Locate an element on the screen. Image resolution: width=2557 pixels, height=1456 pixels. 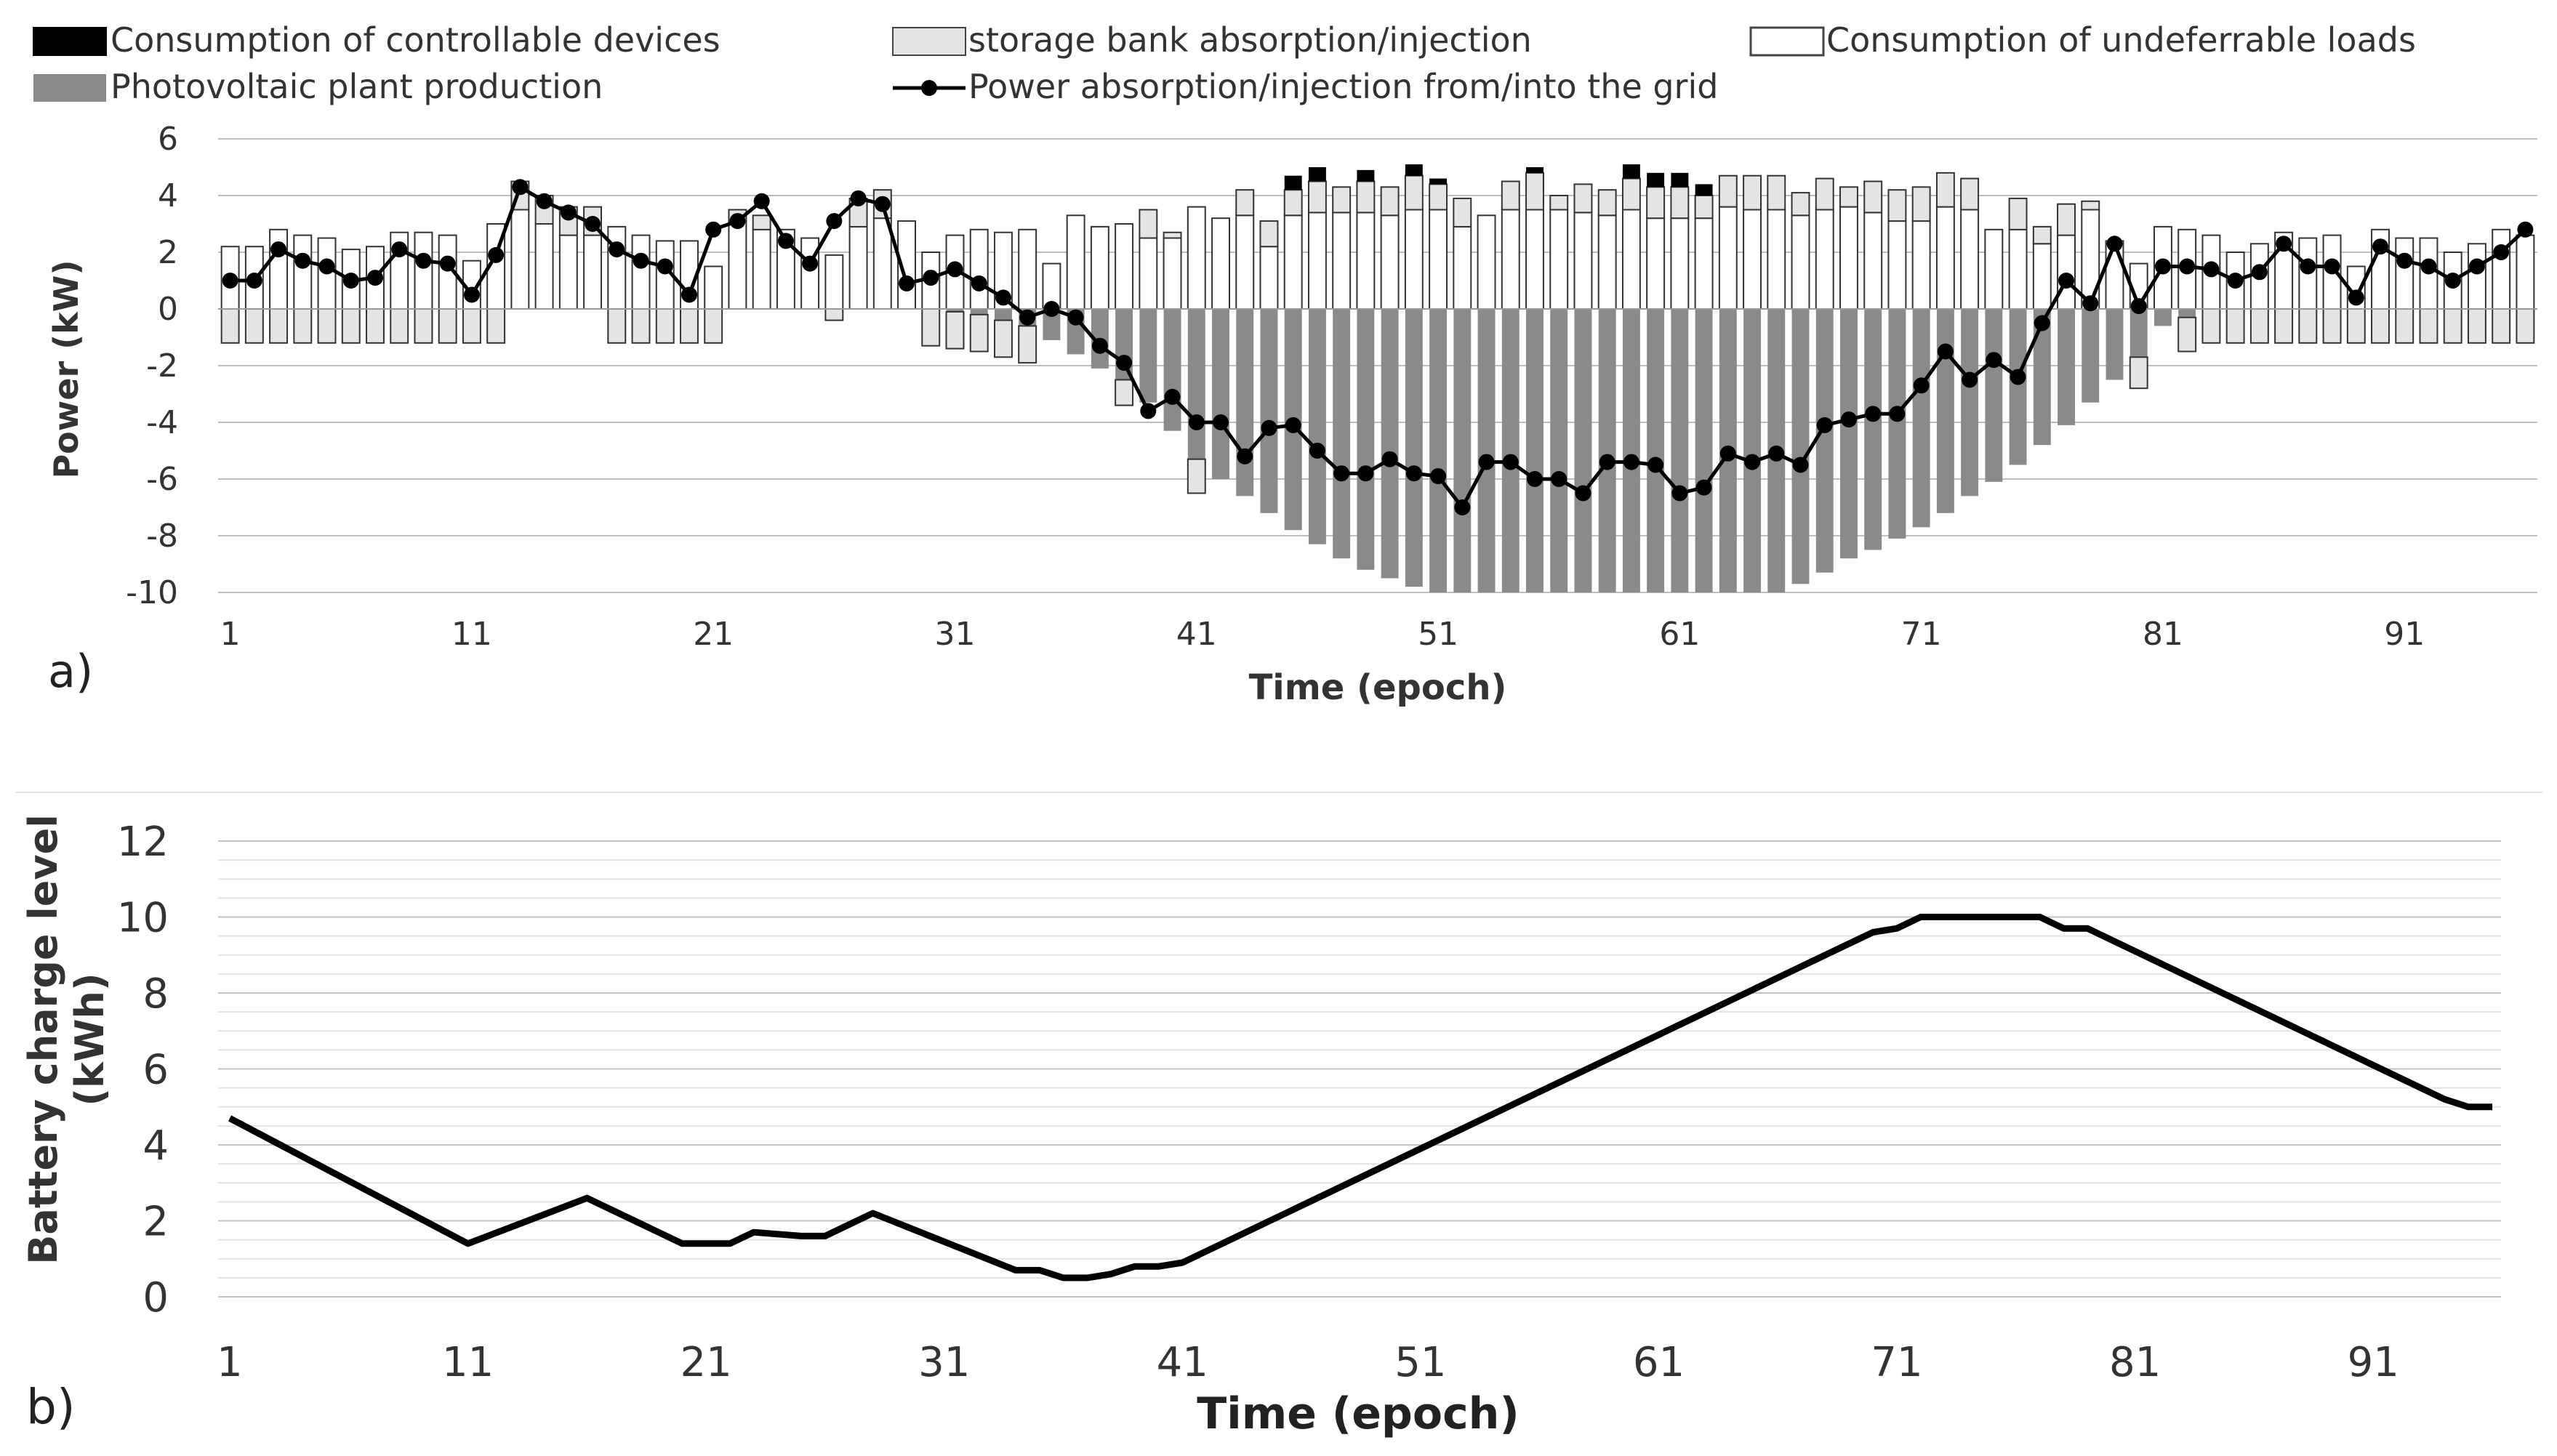
x-axis-ticks-b: 1 11 21 31 41 51 61 71 81 91 is located at coordinates (1308, 1362).